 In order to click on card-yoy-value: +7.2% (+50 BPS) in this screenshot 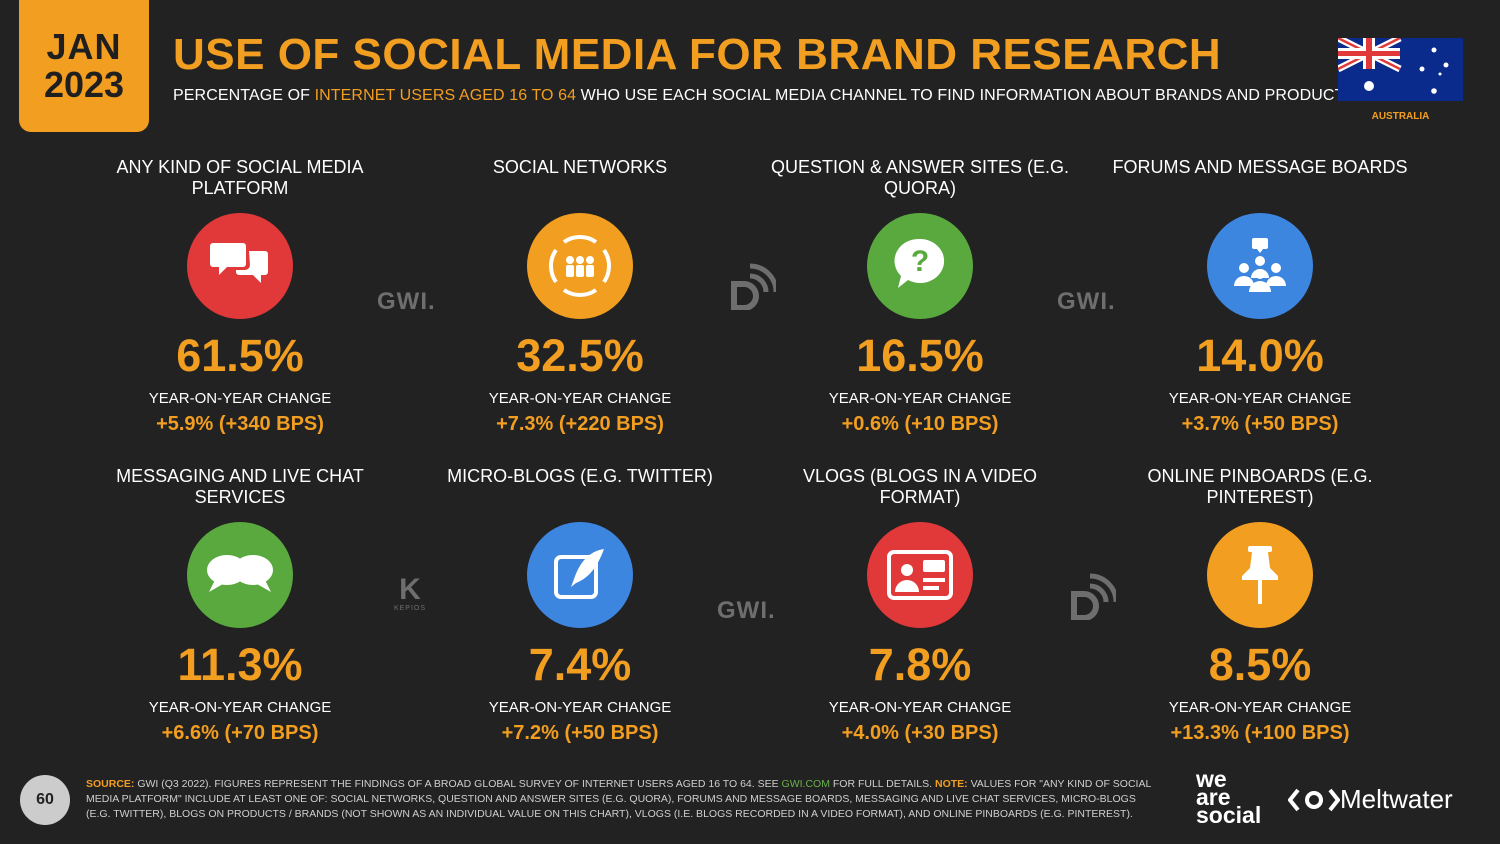, I will do `click(580, 733)`.